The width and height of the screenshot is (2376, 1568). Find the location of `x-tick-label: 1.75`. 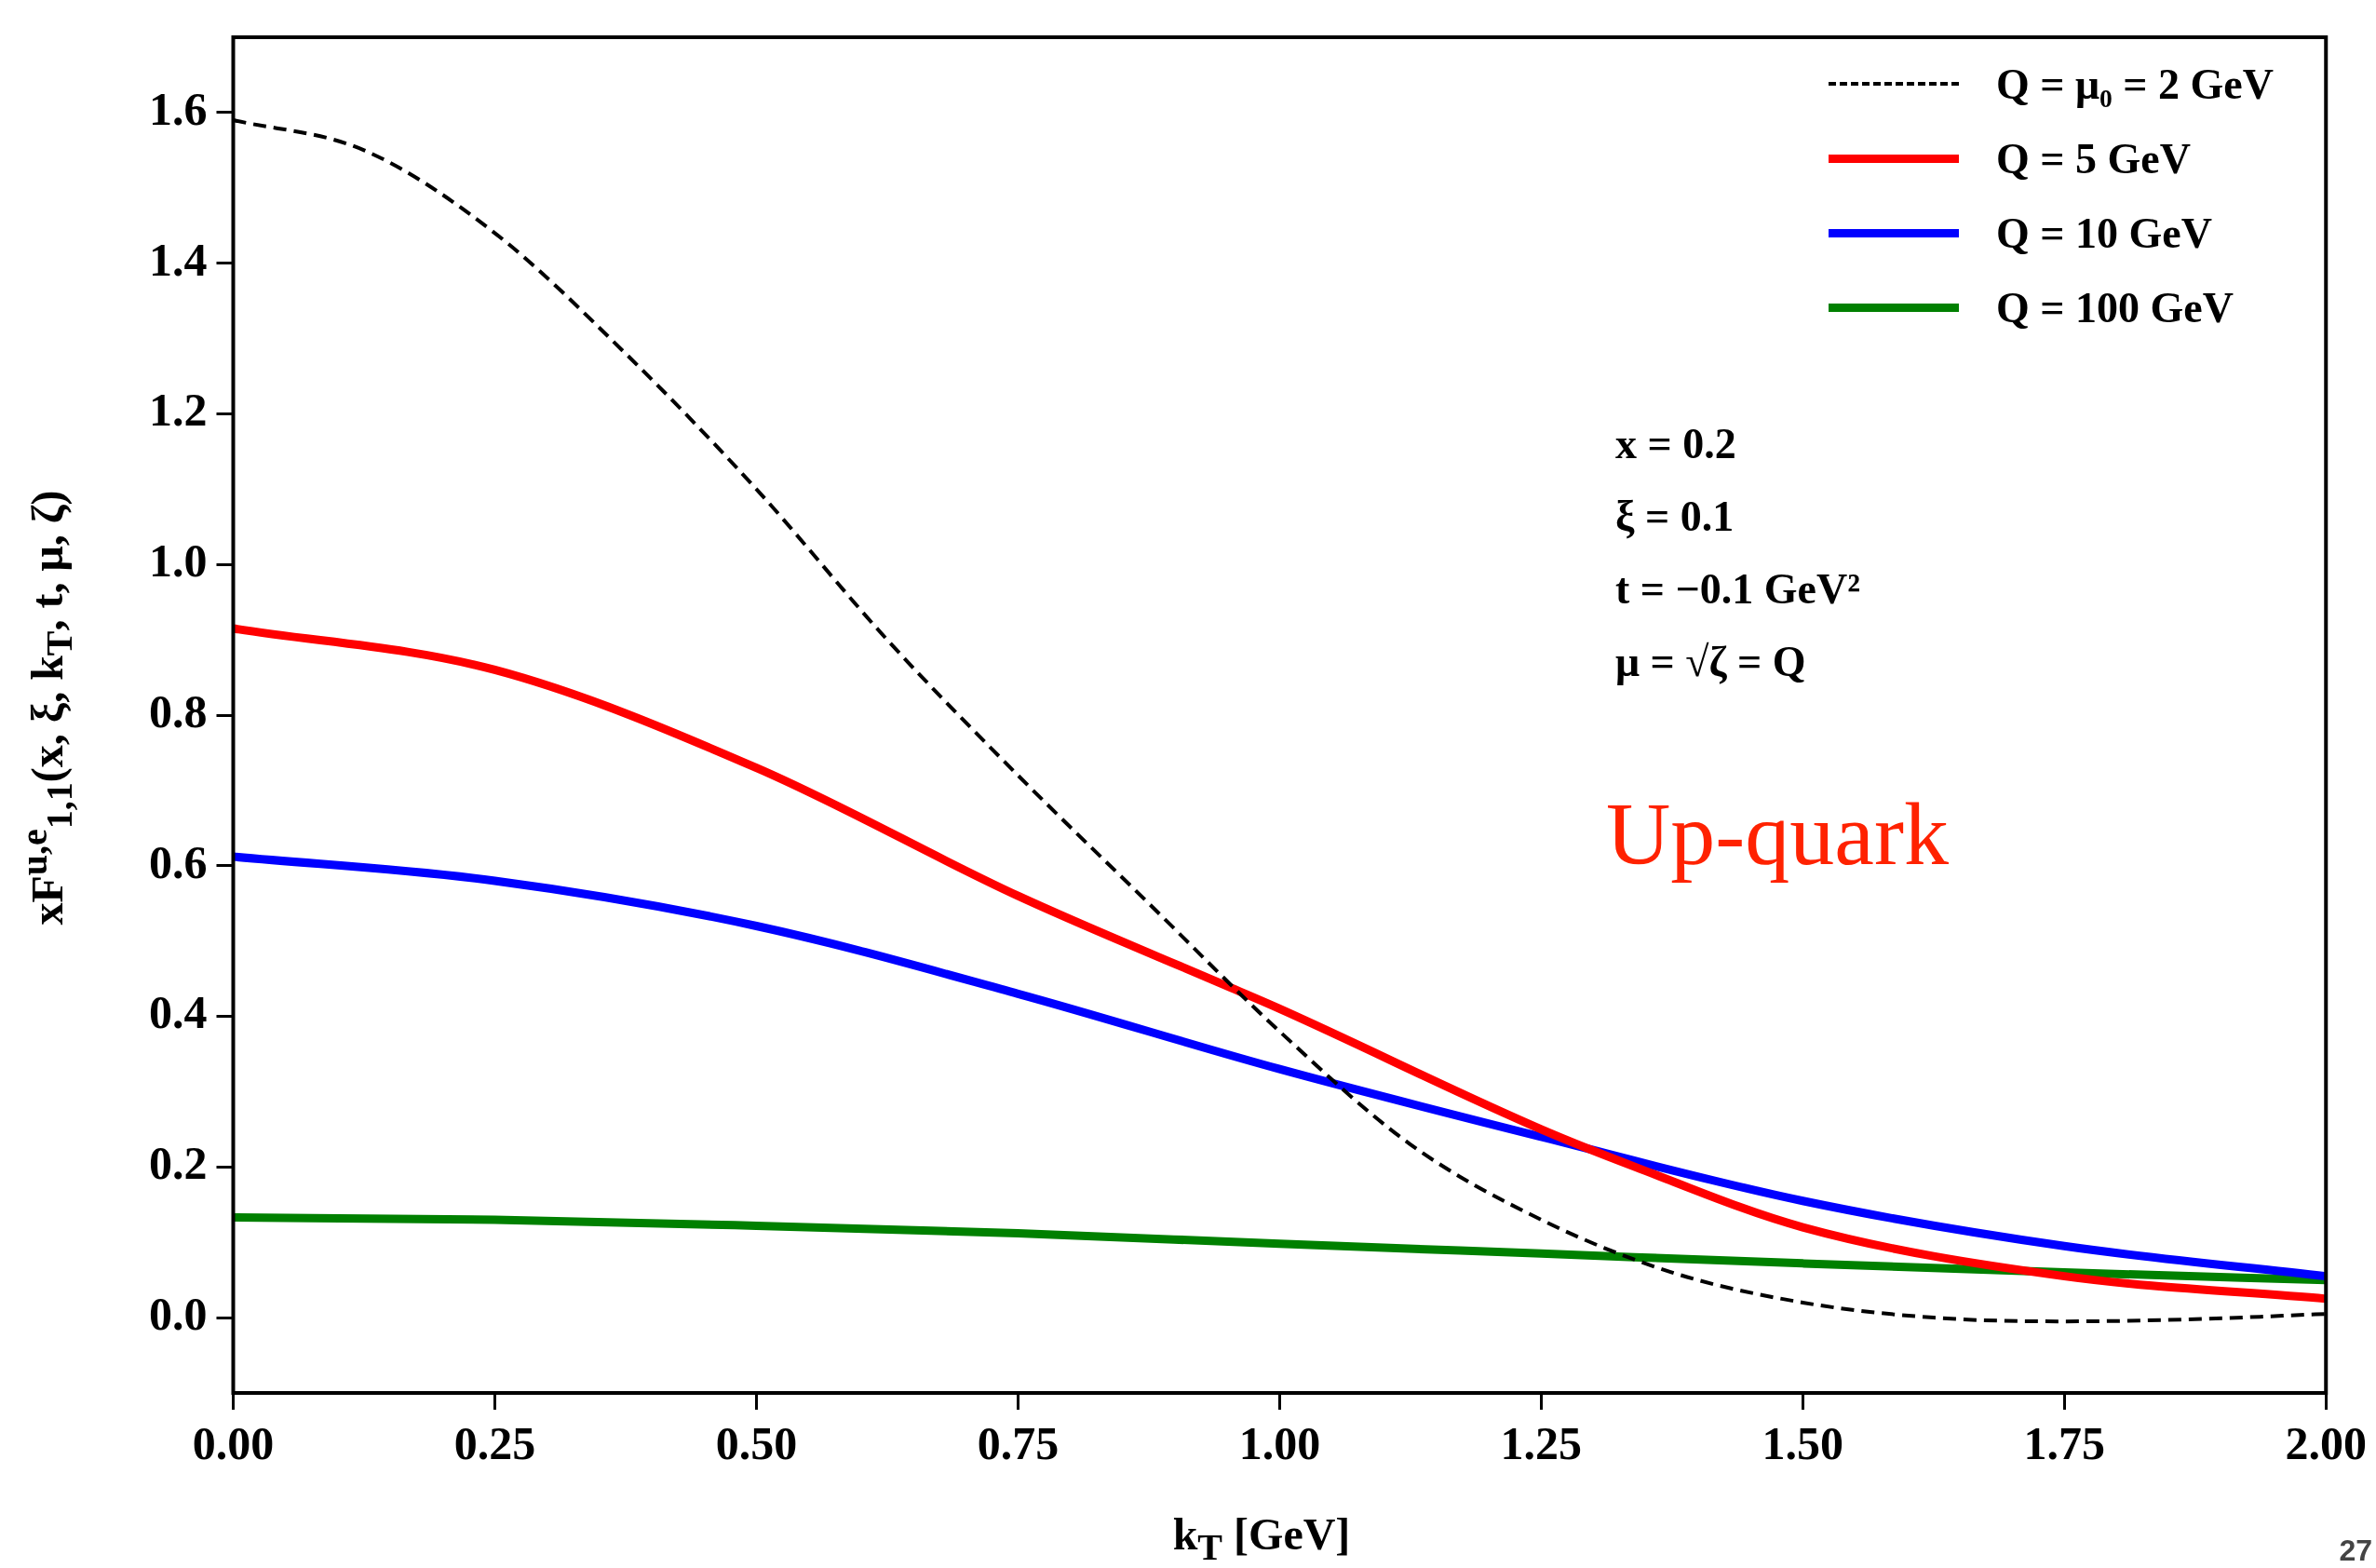

x-tick-label: 1.75 is located at coordinates (2064, 1442).